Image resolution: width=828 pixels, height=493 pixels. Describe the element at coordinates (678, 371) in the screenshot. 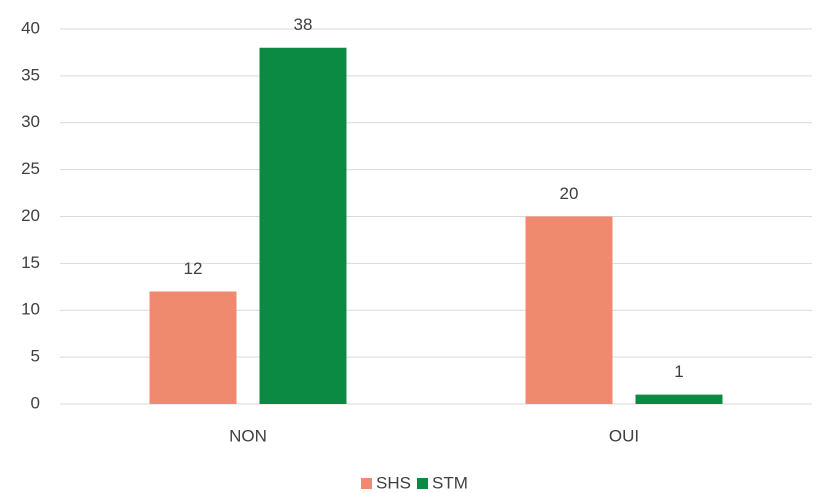

I see `data-label: 1` at that location.